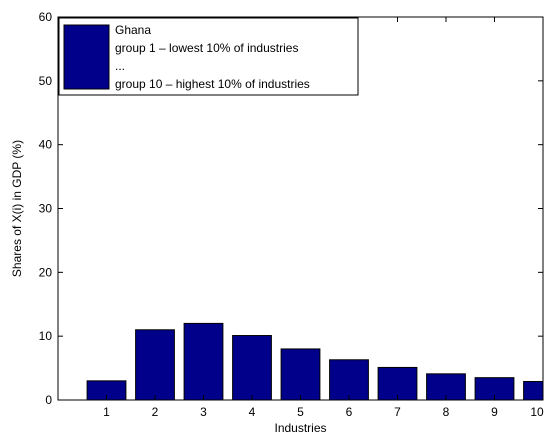 The width and height of the screenshot is (548, 437). I want to click on y-tick-label-50: 50, so click(46, 81).